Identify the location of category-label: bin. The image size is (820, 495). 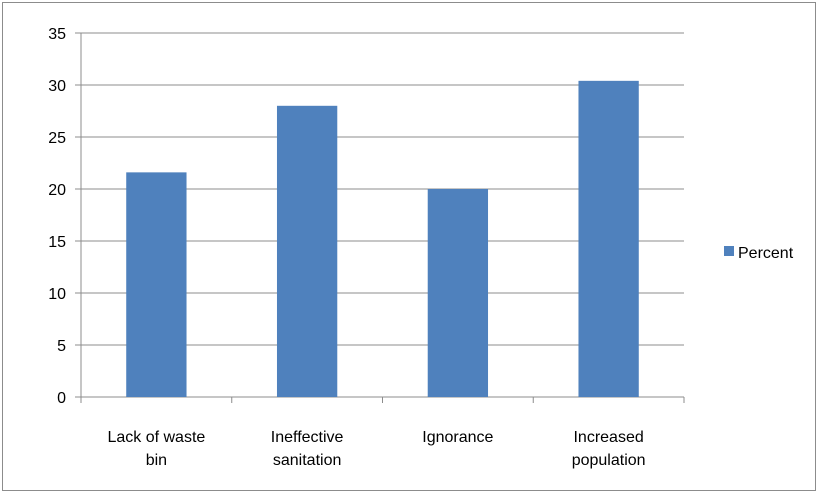
(156, 460).